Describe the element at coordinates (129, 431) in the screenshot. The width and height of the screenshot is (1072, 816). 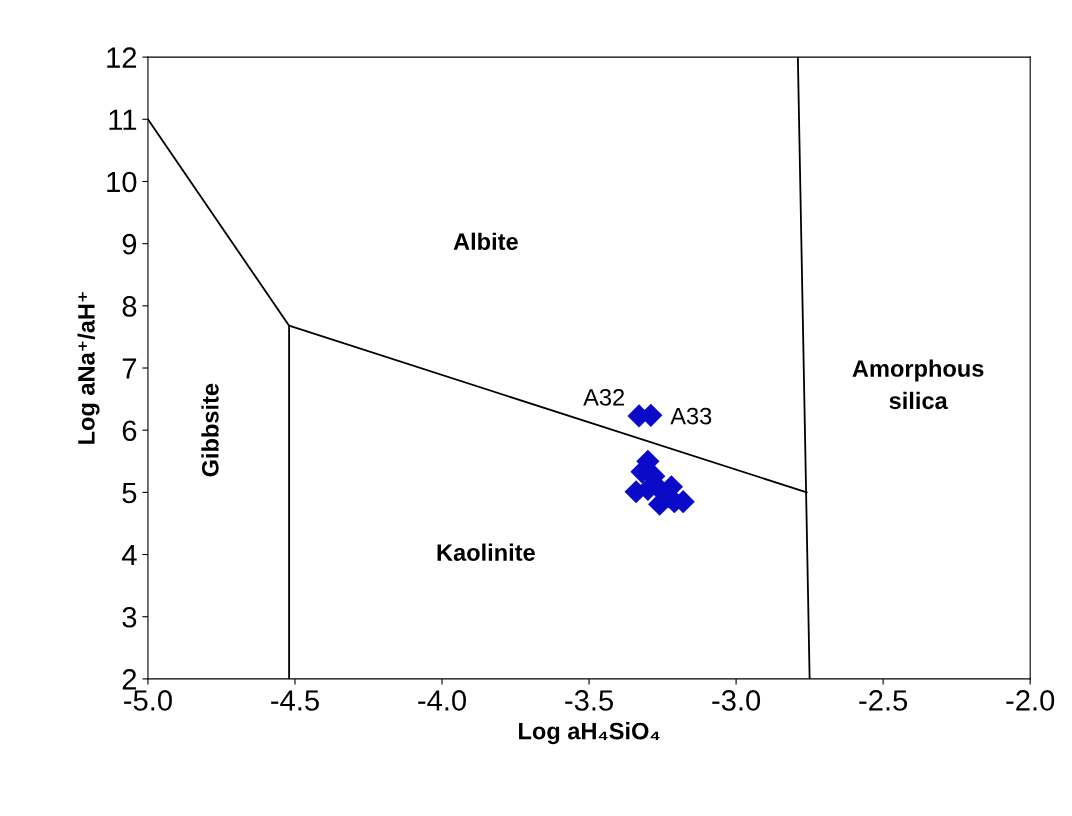
I see `y-tick-label: 6` at that location.